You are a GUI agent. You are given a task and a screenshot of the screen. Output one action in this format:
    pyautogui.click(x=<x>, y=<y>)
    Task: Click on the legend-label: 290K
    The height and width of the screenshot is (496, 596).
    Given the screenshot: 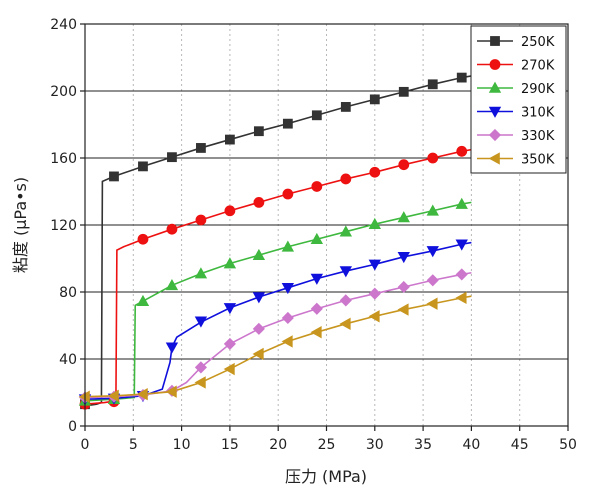 What is the action you would take?
    pyautogui.click(x=538, y=89)
    